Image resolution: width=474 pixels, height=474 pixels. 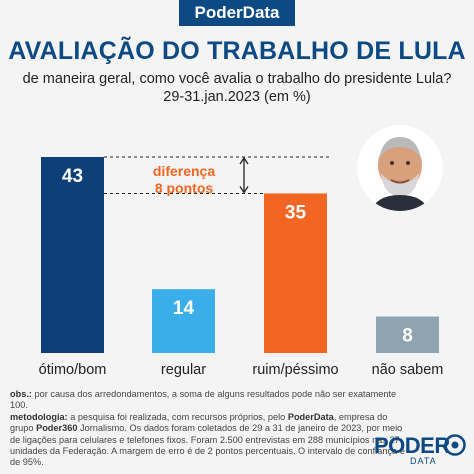 I want to click on annotation-line-1: diferença, so click(x=184, y=171).